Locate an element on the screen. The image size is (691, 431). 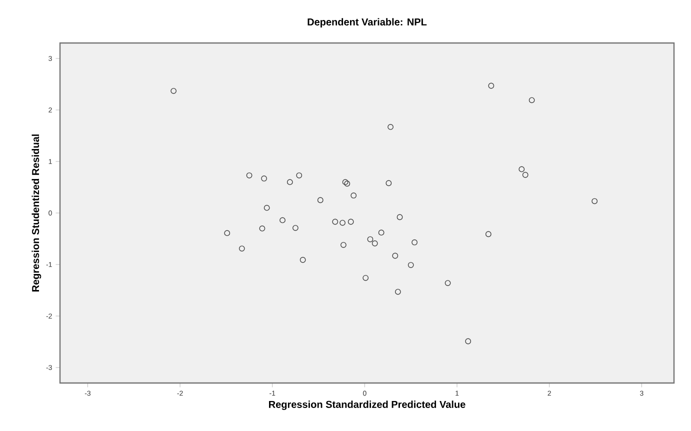
x-axis-title: Regression Standardized Predicted Value is located at coordinates (367, 405).